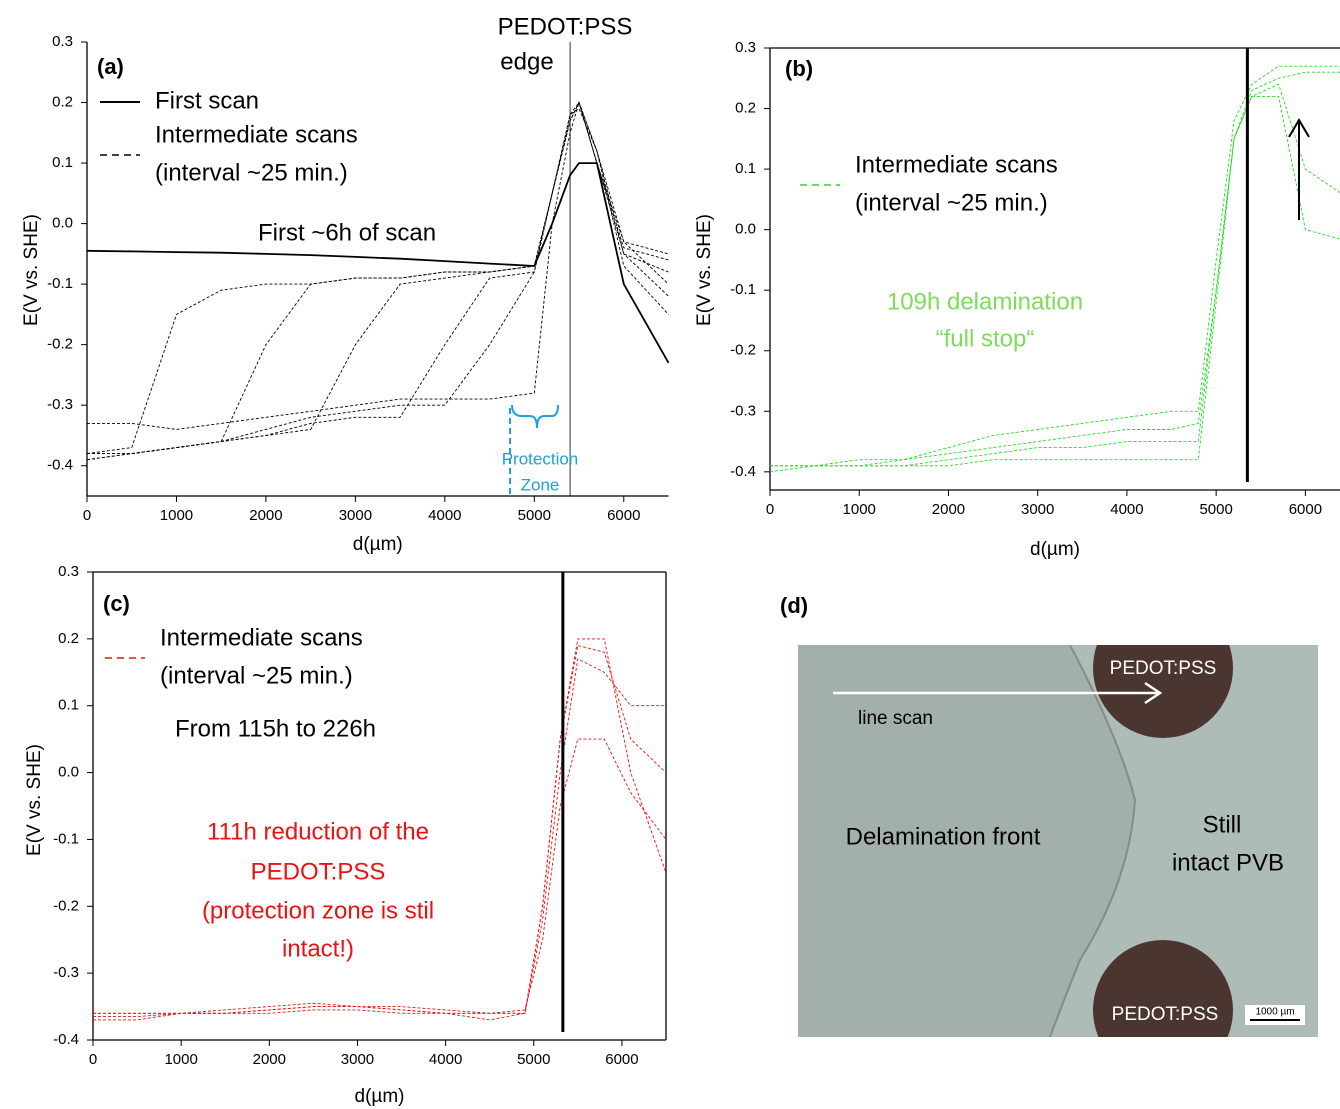 This screenshot has height=1109, width=1340. Describe the element at coordinates (116, 603) in the screenshot. I see `panel-label: (c)` at that location.